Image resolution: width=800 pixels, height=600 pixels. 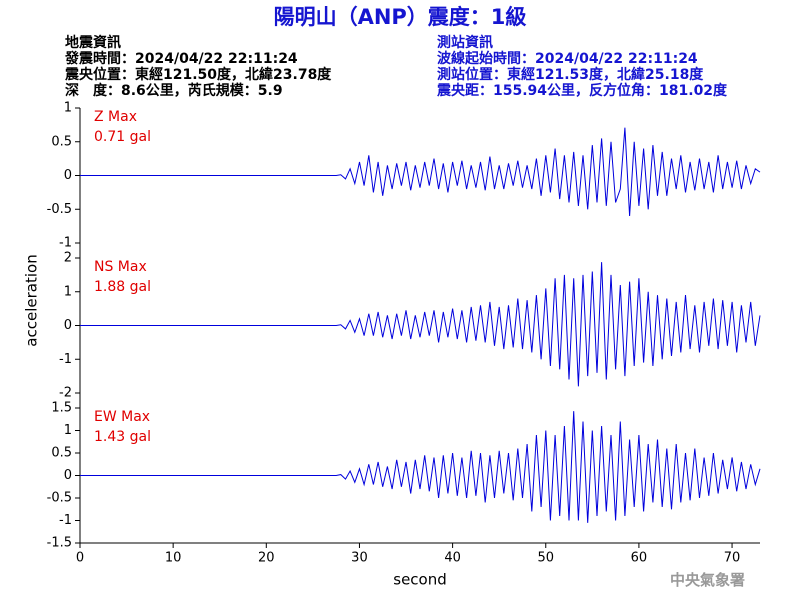 I want to click on y-axis-label: acceleration, so click(x=32, y=300).